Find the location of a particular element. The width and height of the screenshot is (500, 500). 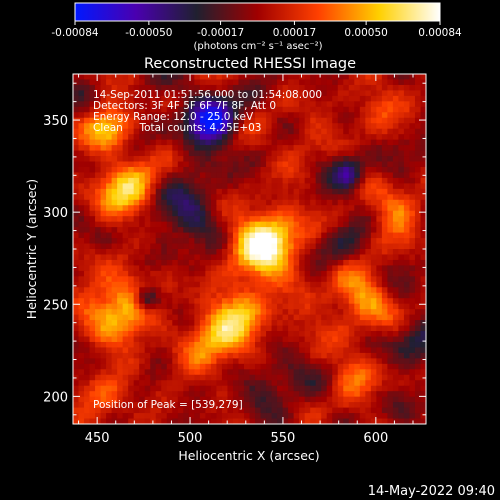

colorbar-tick-label: -0.00084 is located at coordinates (75, 33).